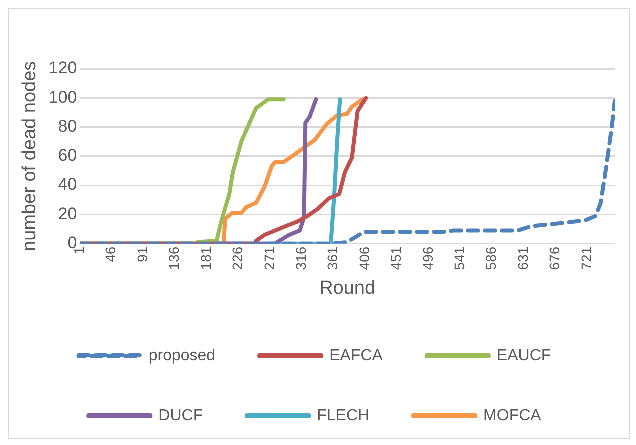  I want to click on x-tick-label: 136, so click(174, 258).